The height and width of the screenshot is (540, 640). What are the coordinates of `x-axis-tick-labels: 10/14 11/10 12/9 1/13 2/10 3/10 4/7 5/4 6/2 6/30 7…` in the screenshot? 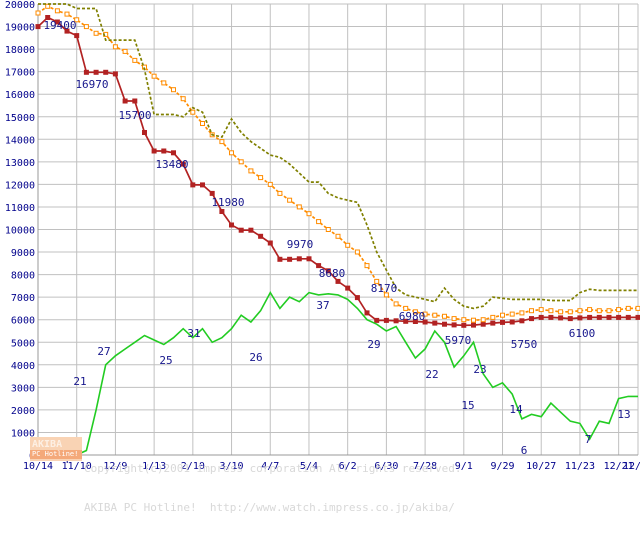 It's located at (331, 466).